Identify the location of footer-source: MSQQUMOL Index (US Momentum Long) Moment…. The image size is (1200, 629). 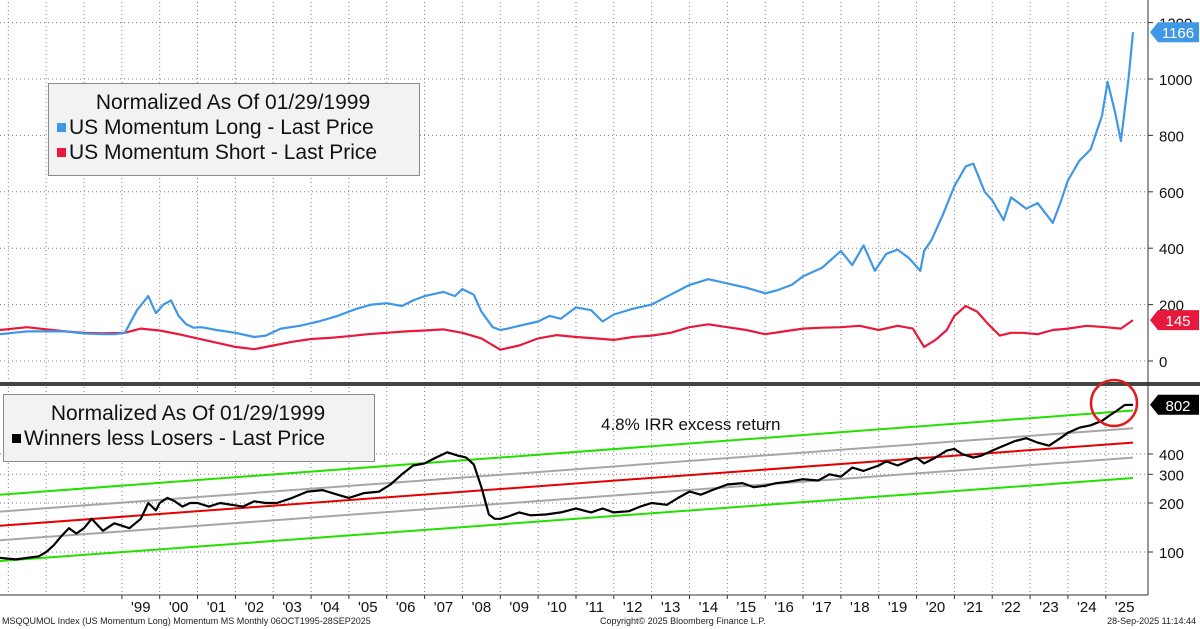
(186, 621).